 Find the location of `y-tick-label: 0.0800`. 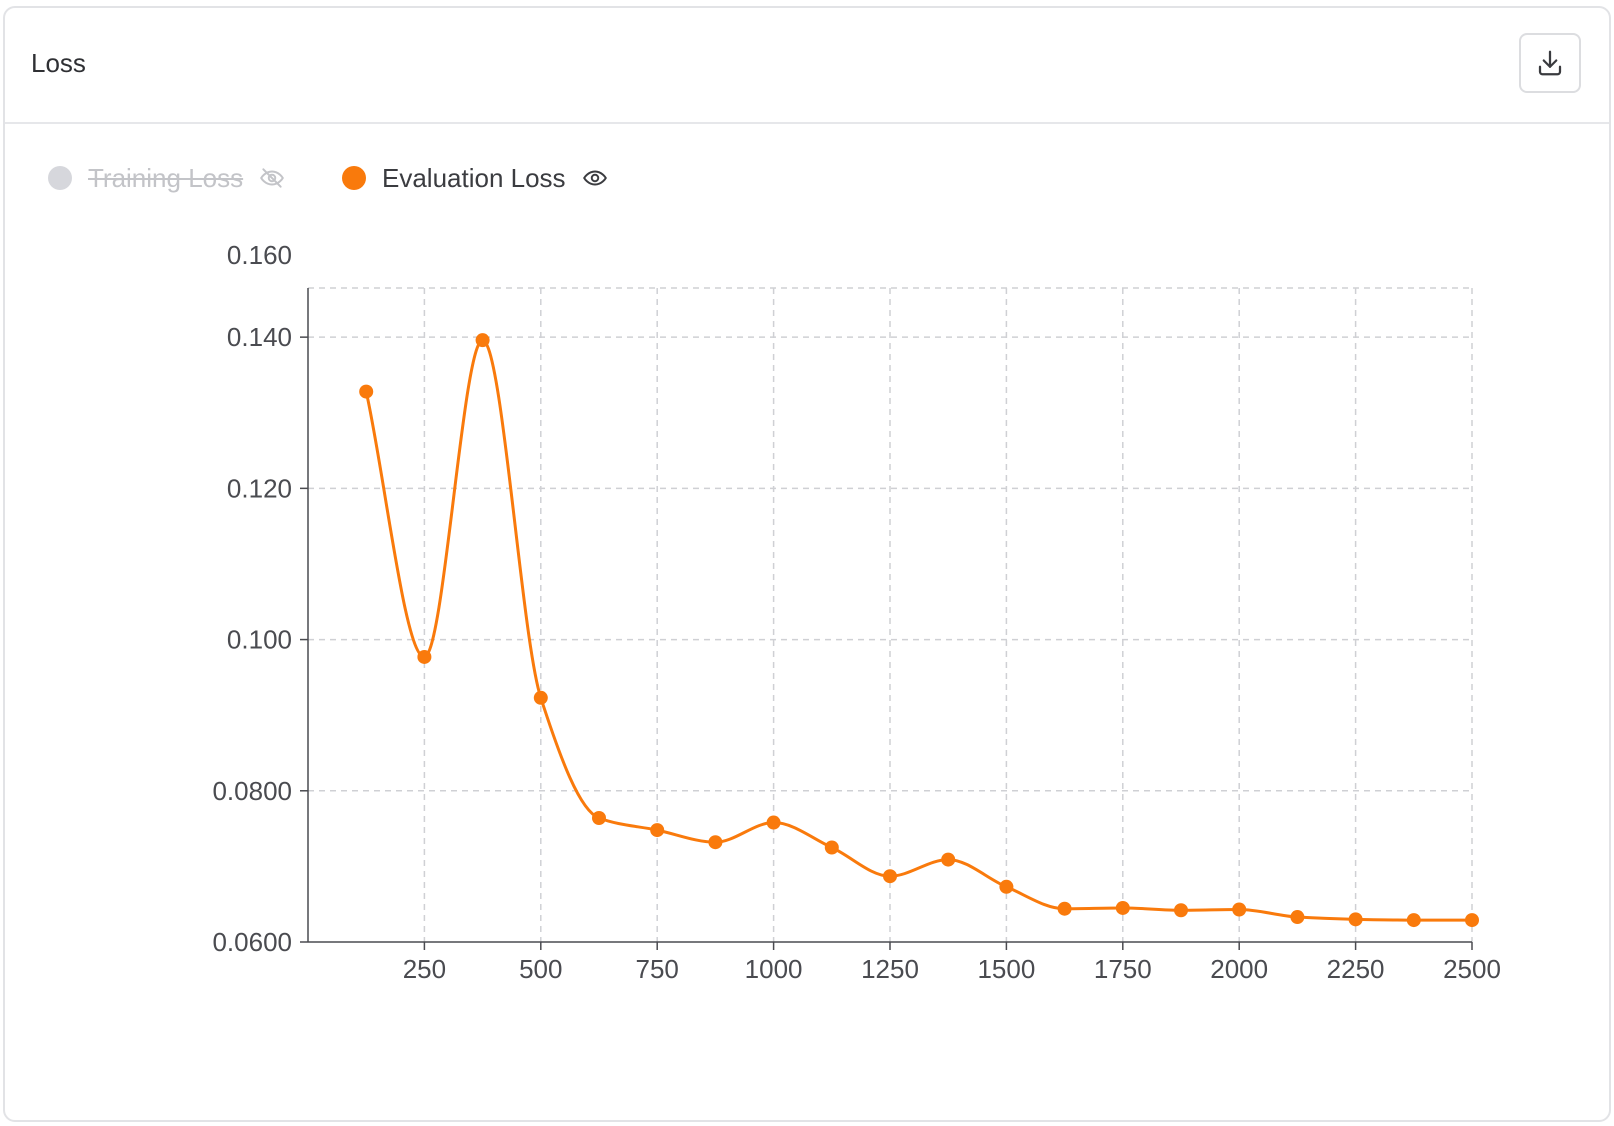

y-tick-label: 0.0800 is located at coordinates (252, 791).